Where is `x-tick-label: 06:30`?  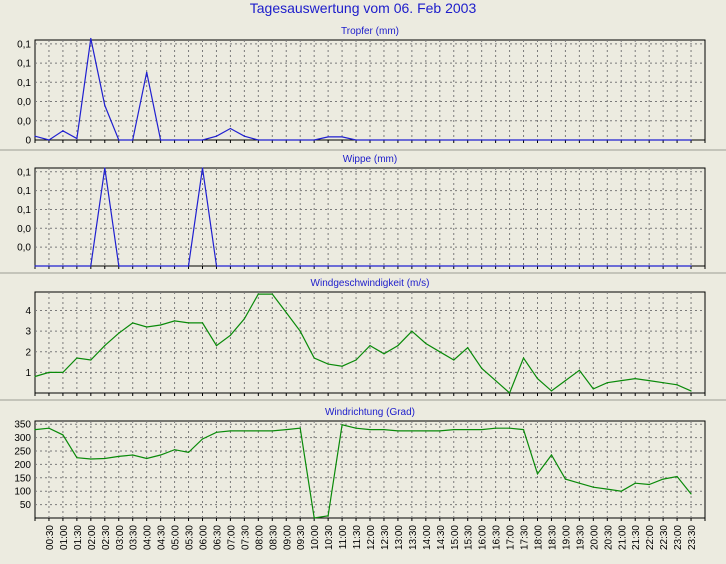
x-tick-label: 06:30 is located at coordinates (217, 537).